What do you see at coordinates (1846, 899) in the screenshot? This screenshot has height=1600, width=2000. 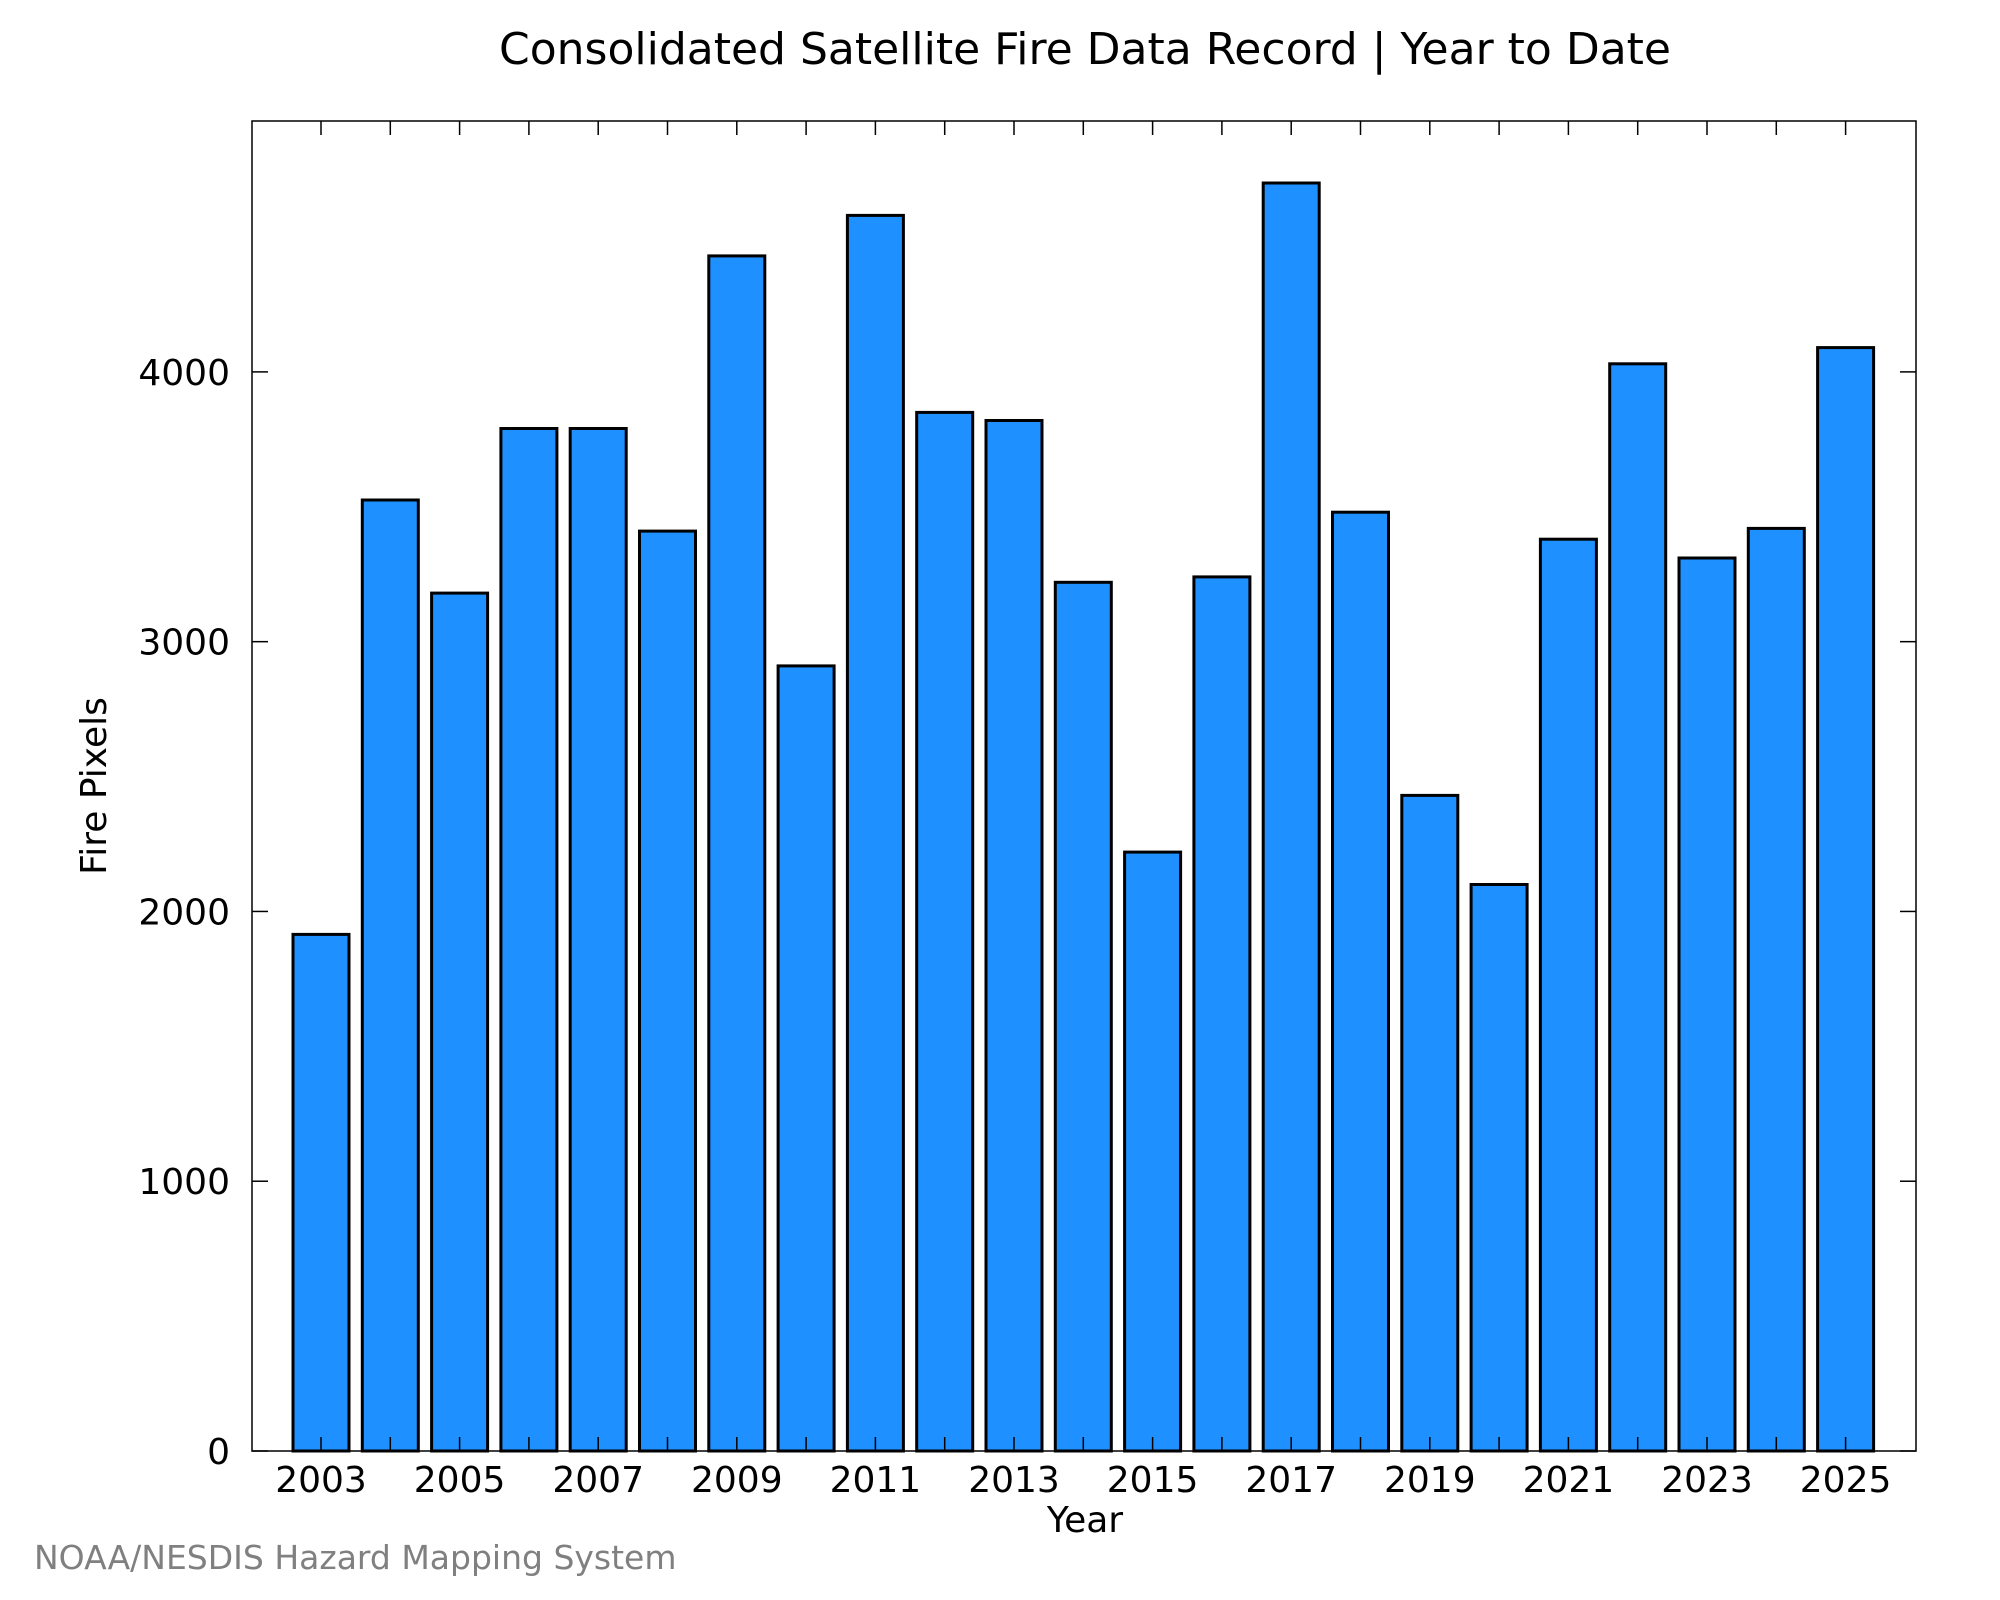 I see `bar-2025` at bounding box center [1846, 899].